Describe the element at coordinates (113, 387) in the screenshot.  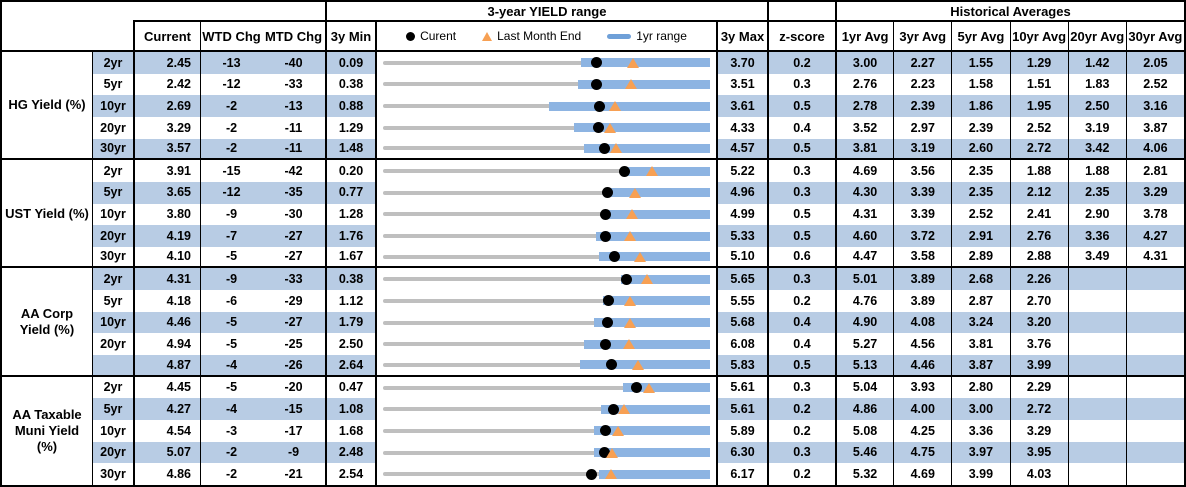
I see `cell-tenor: 2yr` at that location.